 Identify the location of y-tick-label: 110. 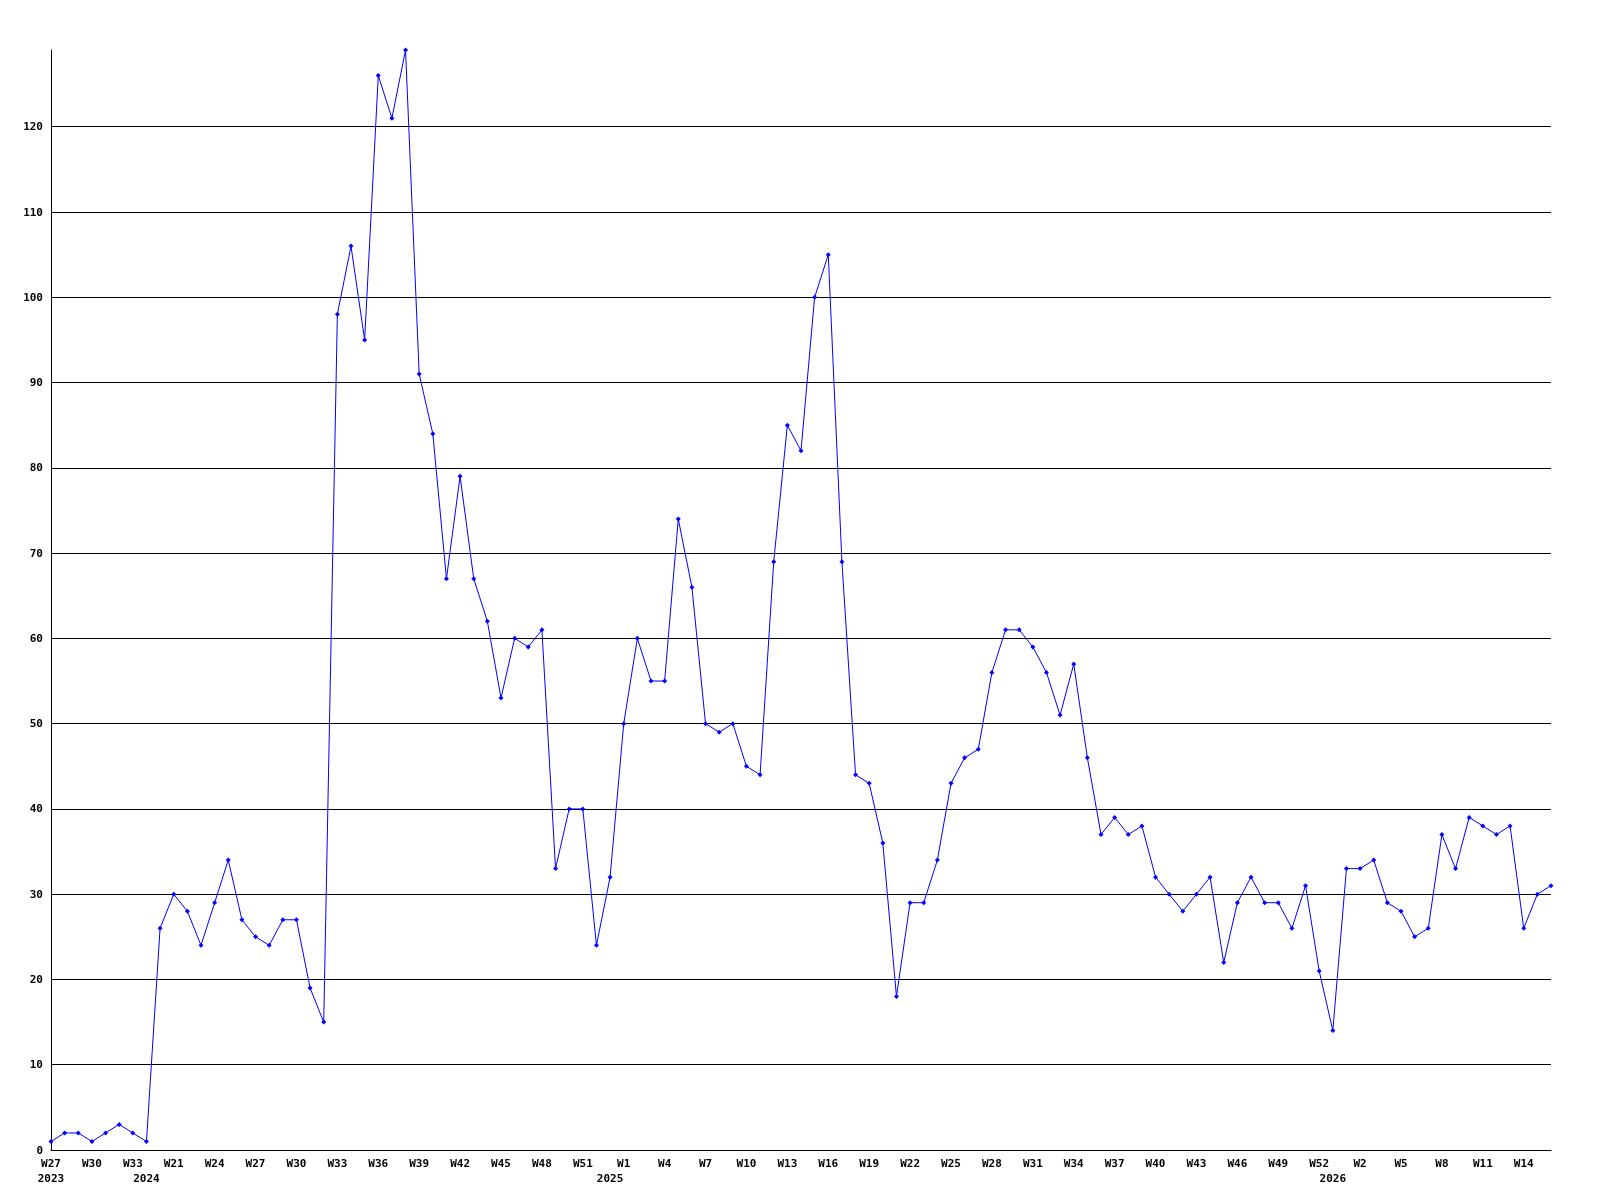
(33, 212).